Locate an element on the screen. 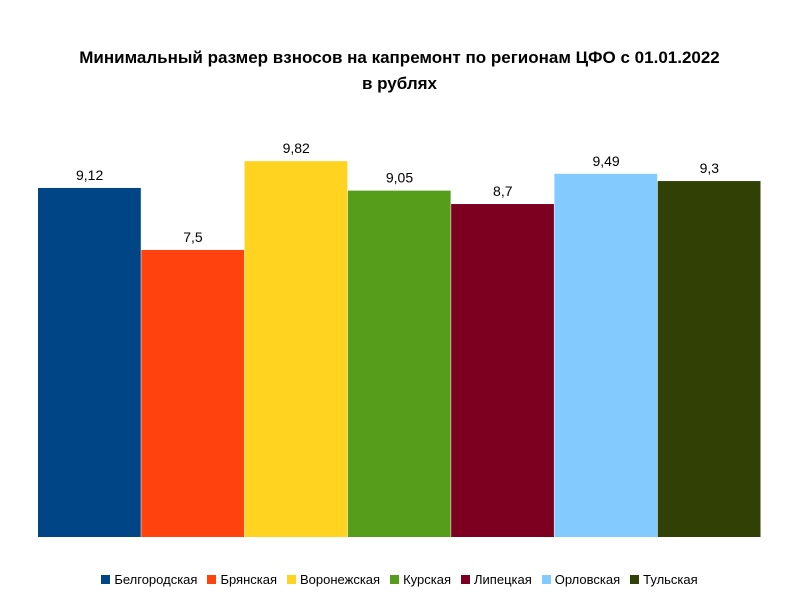  legend-label: Белгородская is located at coordinates (156, 579).